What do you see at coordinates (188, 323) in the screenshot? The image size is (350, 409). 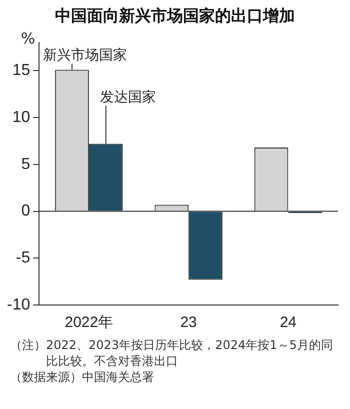 I see `x-tick-label: 23` at bounding box center [188, 323].